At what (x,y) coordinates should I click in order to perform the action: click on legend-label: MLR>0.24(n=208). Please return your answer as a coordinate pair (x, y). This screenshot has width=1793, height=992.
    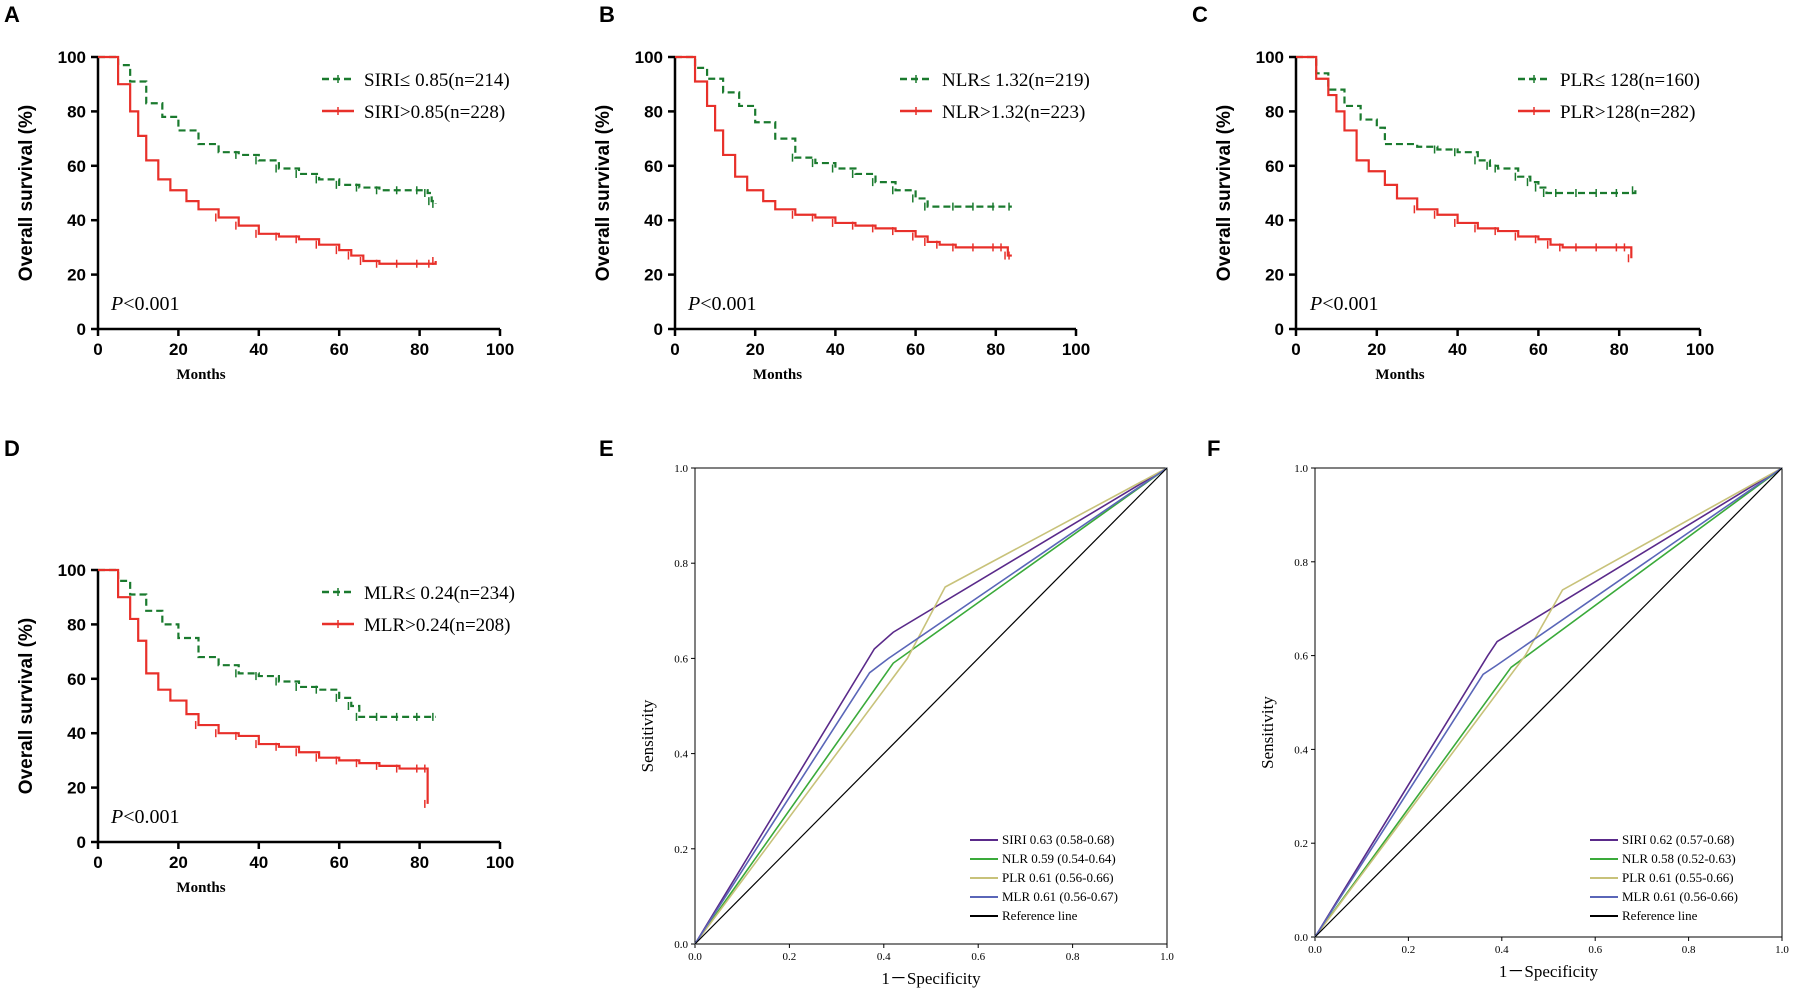
    Looking at the image, I should click on (437, 625).